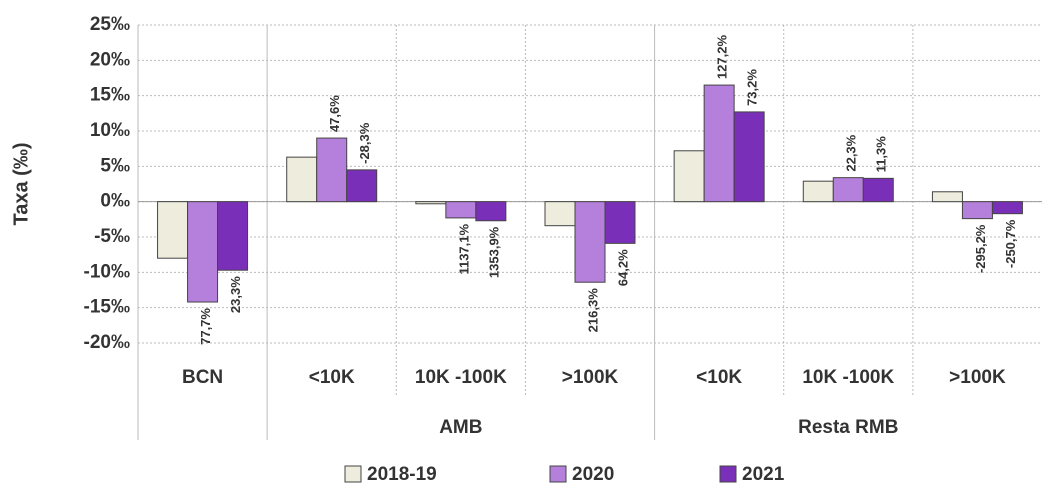 The image size is (1044, 486). Describe the element at coordinates (463, 248) in the screenshot. I see `data-annotation: 1137,1%` at that location.